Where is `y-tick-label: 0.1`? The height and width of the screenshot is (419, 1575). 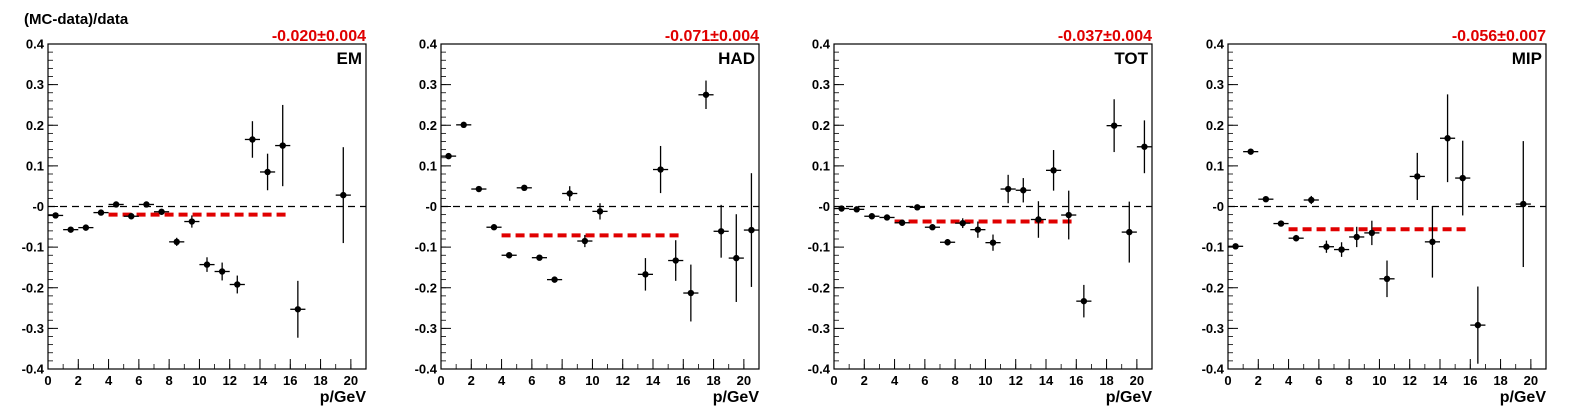
y-tick-label: 0.1 is located at coordinates (821, 165).